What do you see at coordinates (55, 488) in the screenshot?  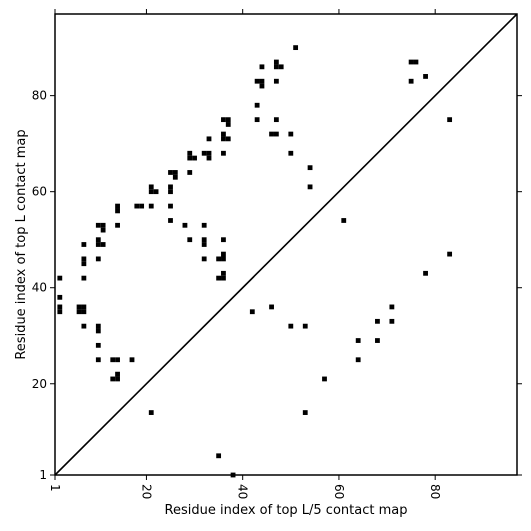 I see `x-tick-label: 1` at bounding box center [55, 488].